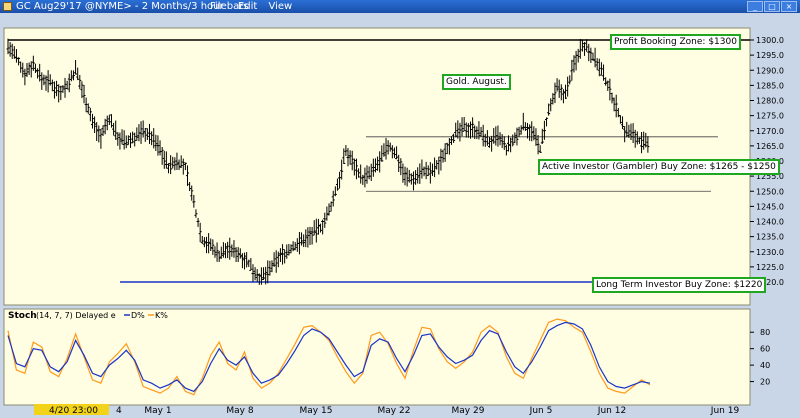  Describe the element at coordinates (247, 6) in the screenshot. I see `menu-edit: Edit` at that location.